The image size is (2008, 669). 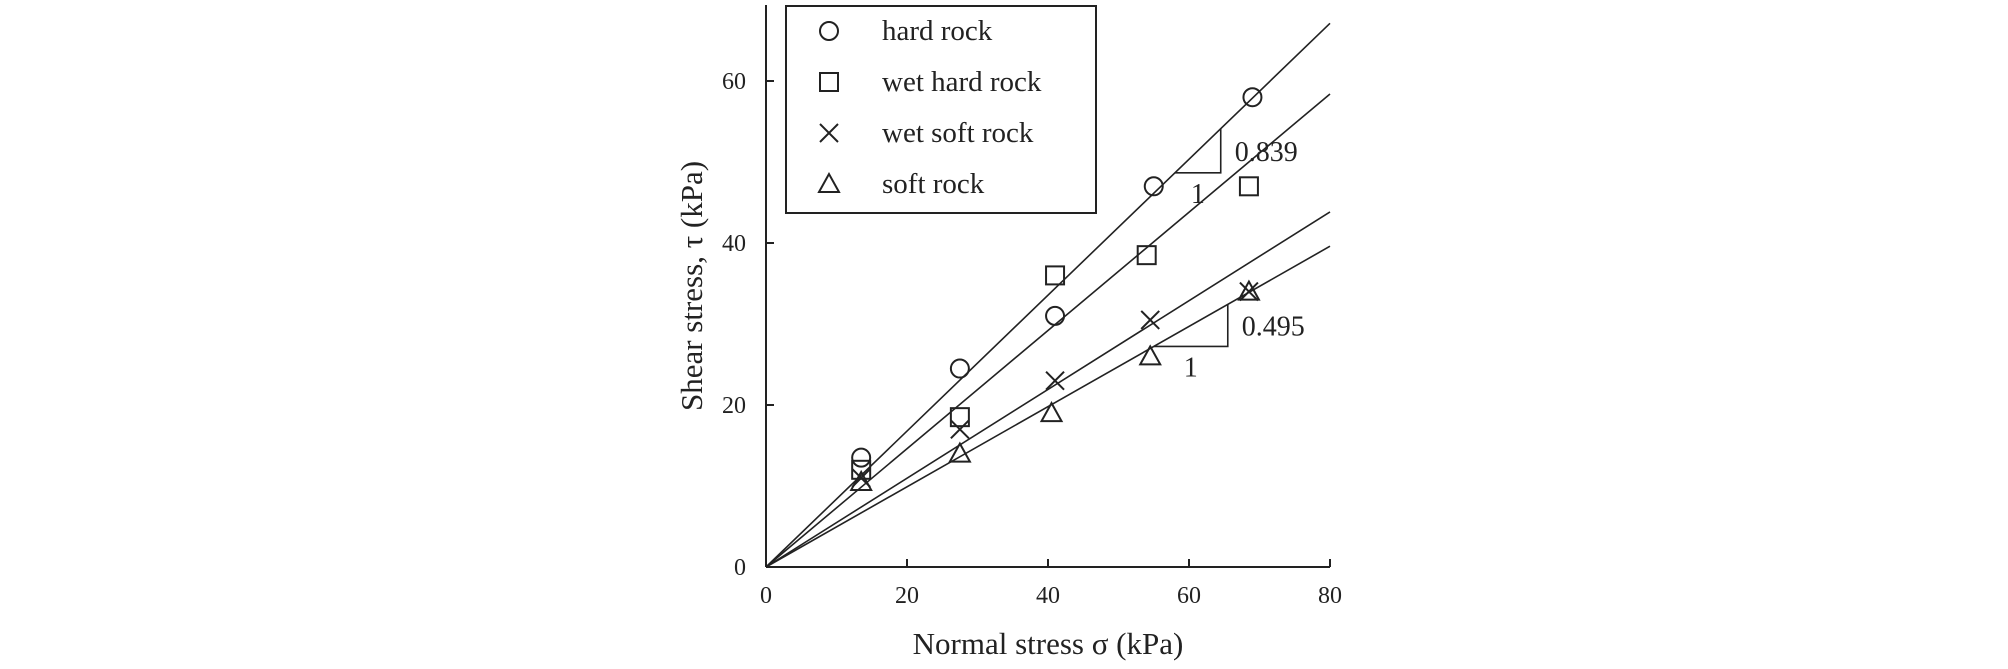 What do you see at coordinates (766, 596) in the screenshot?
I see `x-tick-label: 0` at bounding box center [766, 596].